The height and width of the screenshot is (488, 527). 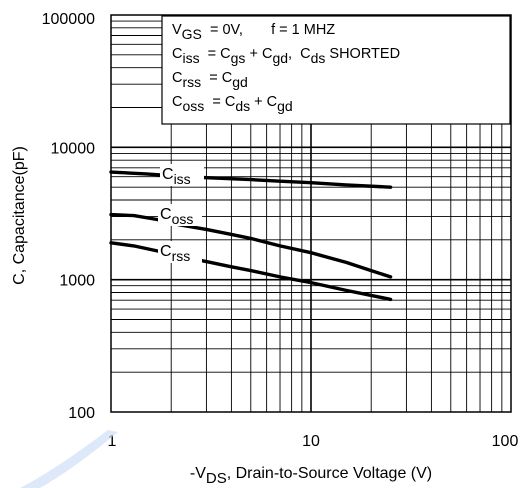 I want to click on legend-line: Ciss = Cgs + Cgd, Cds SHORTED, so click(x=286, y=56).